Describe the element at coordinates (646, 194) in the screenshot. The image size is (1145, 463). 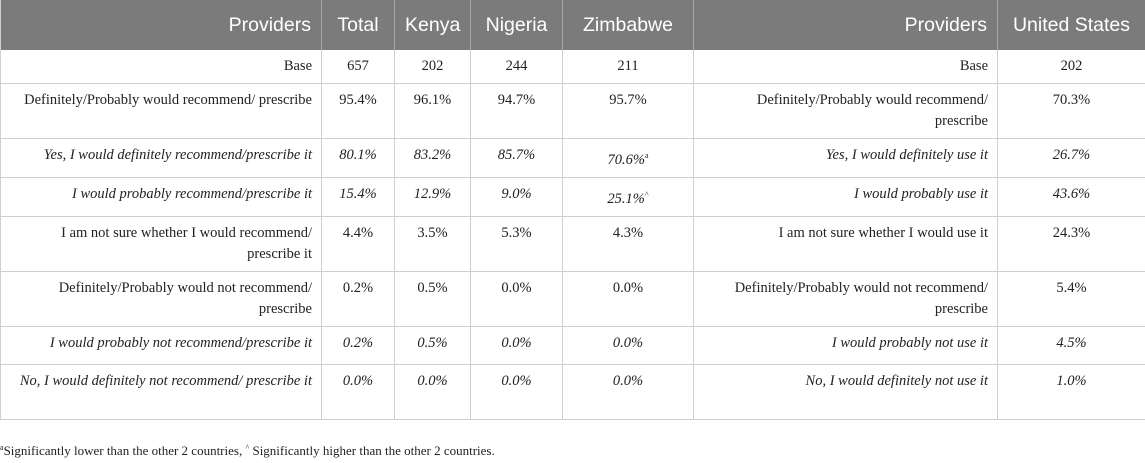
I see `significance-mark: ^` at that location.